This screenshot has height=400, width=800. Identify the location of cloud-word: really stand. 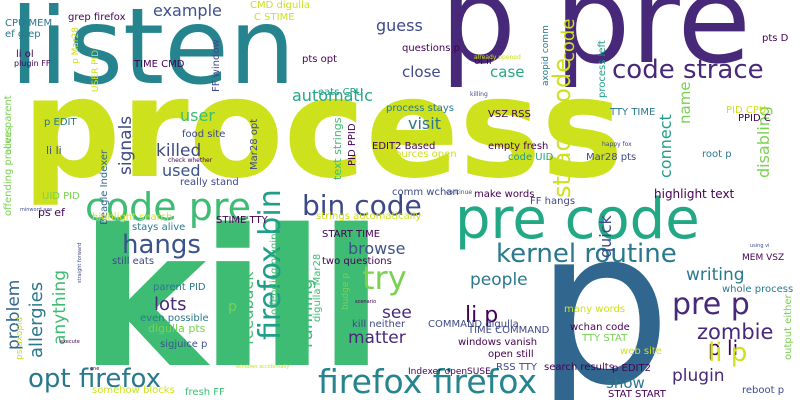
(209, 182).